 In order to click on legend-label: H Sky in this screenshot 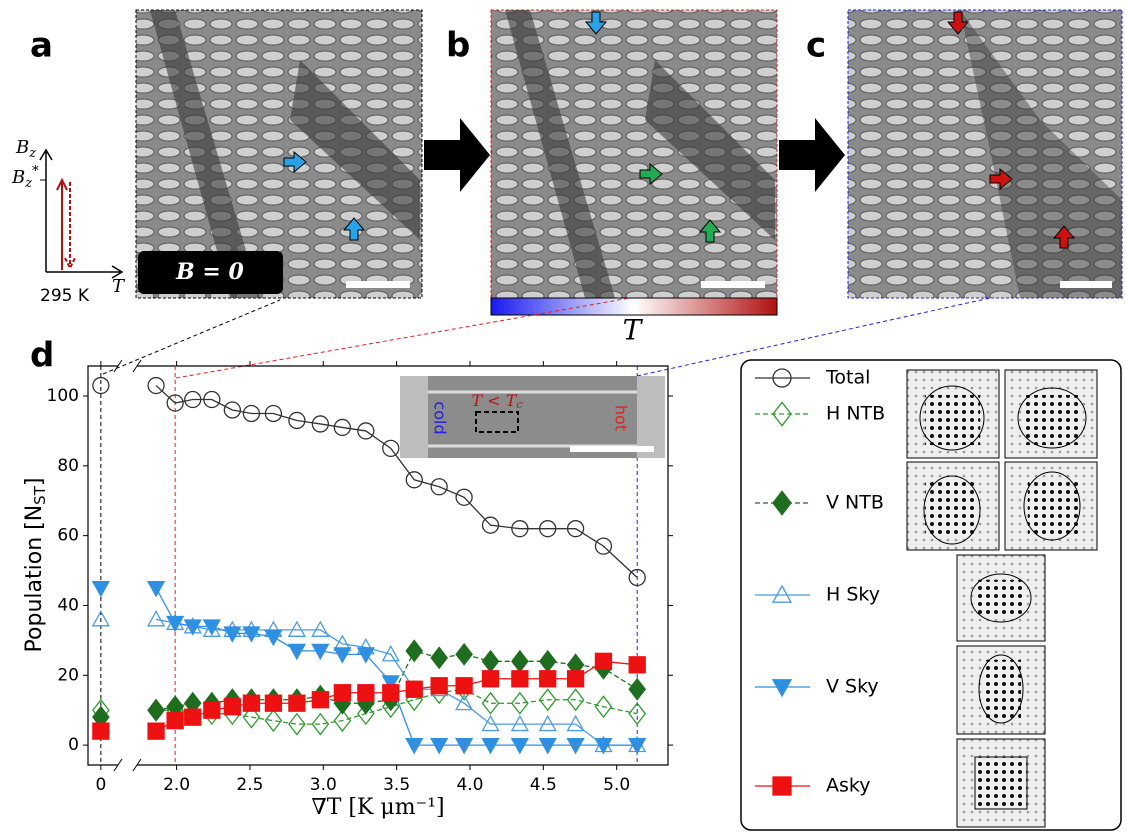, I will do `click(853, 595)`.